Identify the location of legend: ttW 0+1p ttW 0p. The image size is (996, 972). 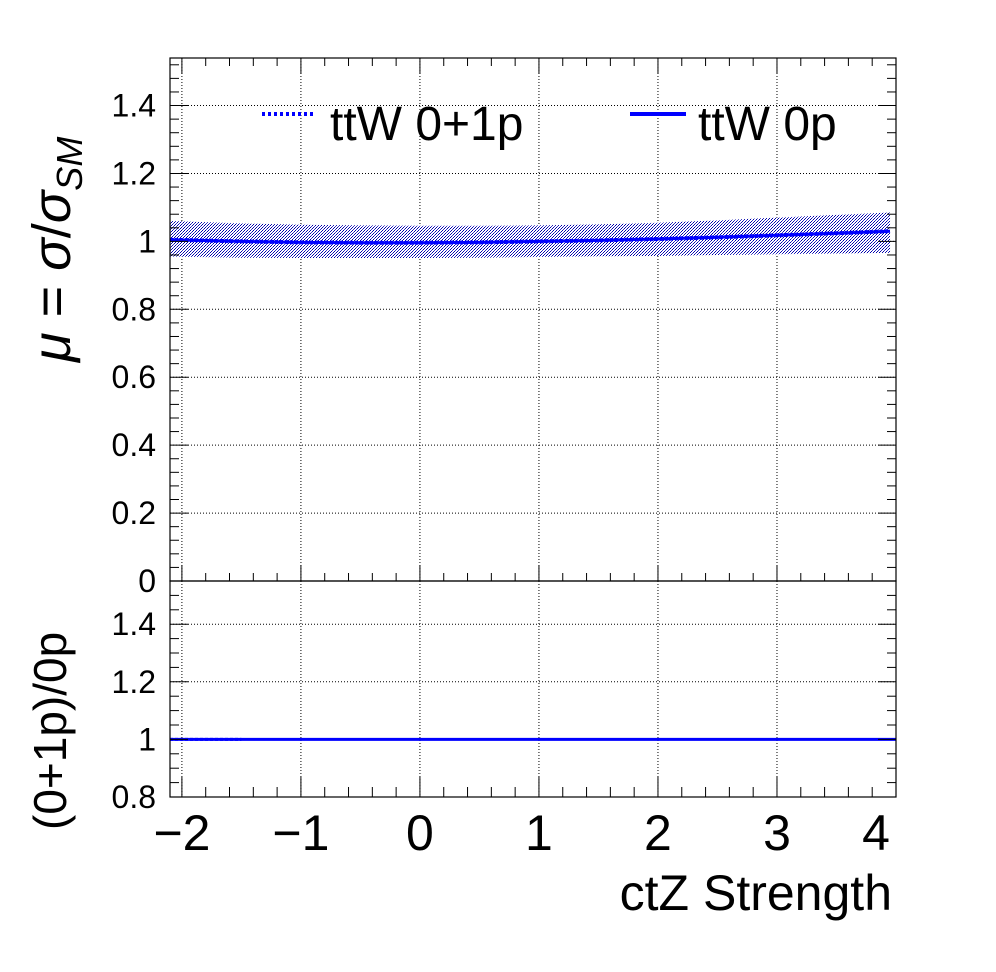
(549, 124).